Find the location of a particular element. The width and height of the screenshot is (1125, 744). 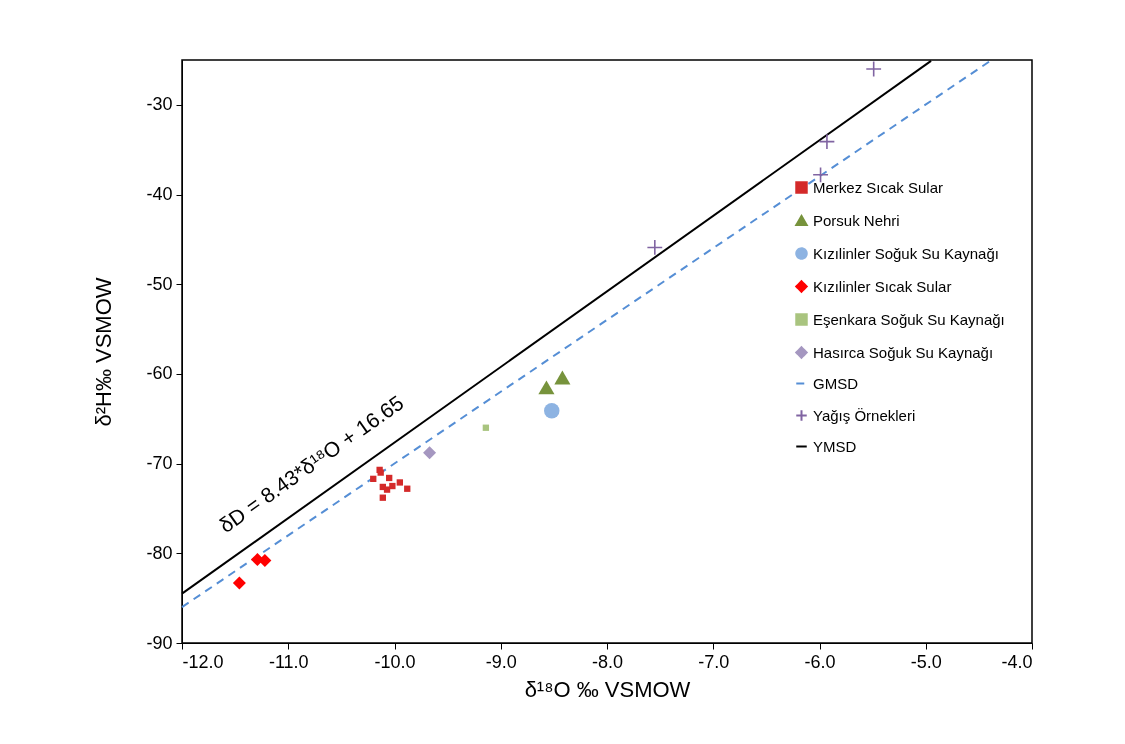

legend-label: Merkez Sıcak Sular is located at coordinates (878, 187).